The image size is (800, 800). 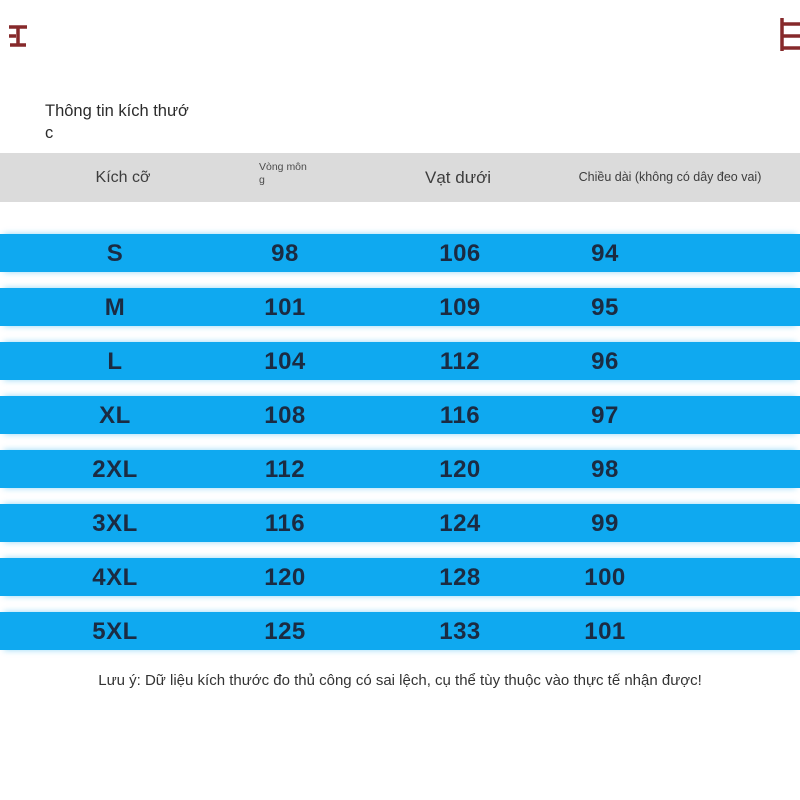 I want to click on hem-cell: 120, so click(x=460, y=469).